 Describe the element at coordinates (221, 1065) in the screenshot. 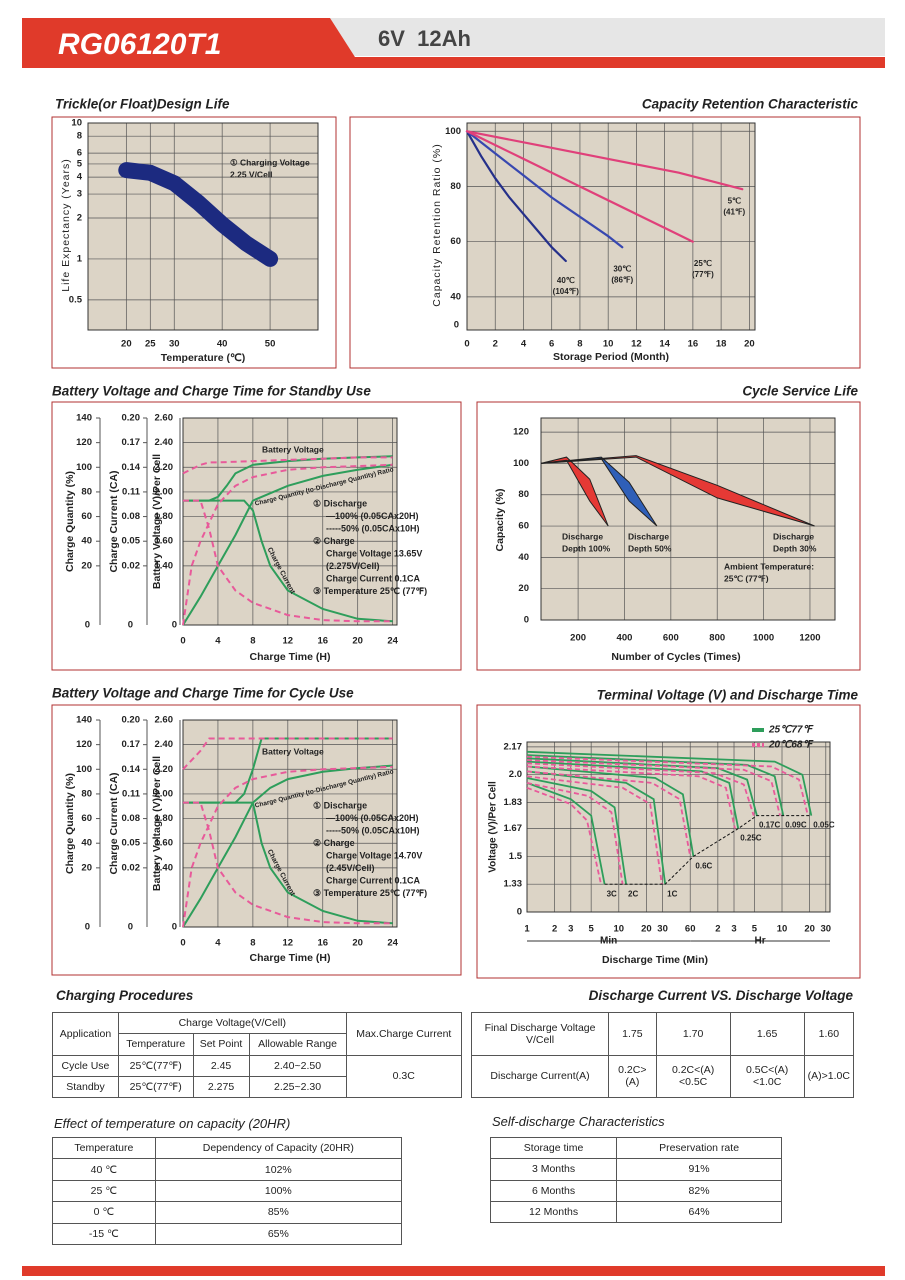

I see `cell: 2.45` at that location.